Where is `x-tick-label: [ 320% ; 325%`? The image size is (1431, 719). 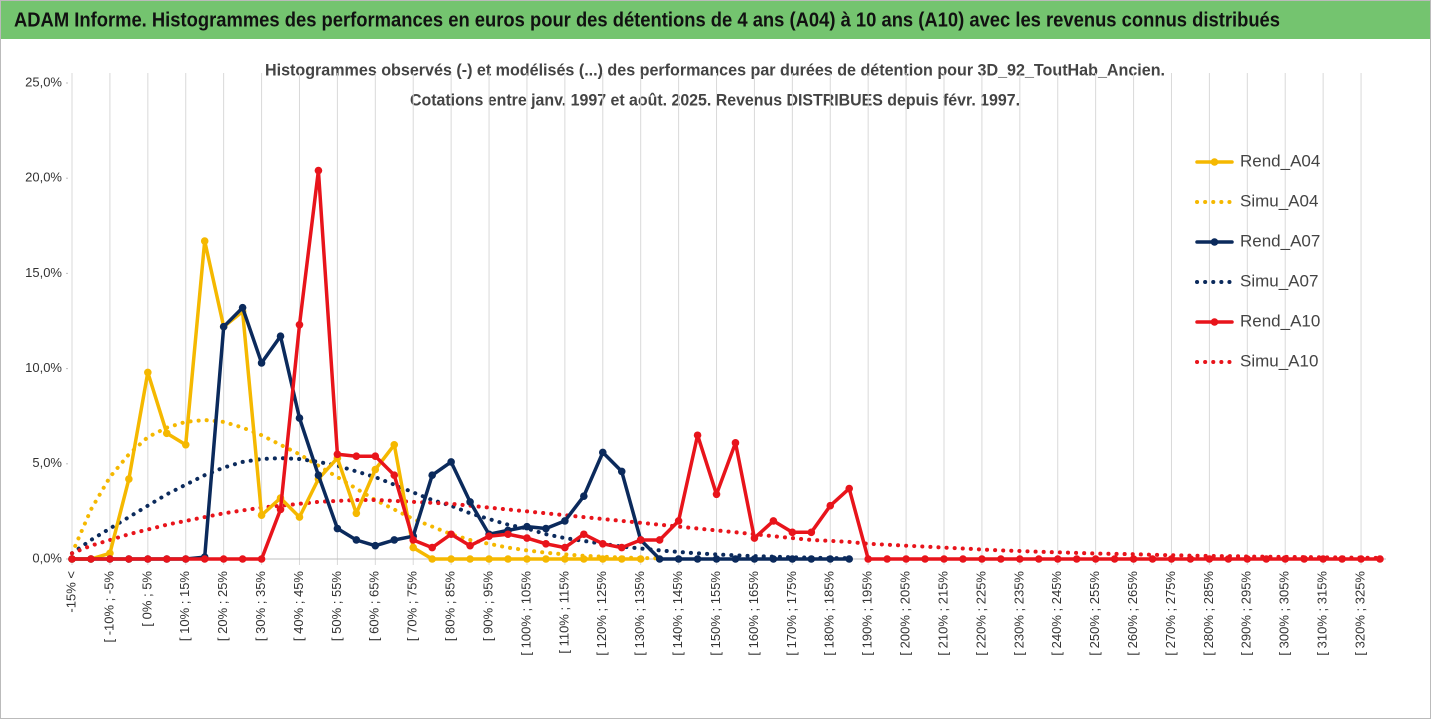 x-tick-label: [ 320% ; 325% is located at coordinates (1359, 613).